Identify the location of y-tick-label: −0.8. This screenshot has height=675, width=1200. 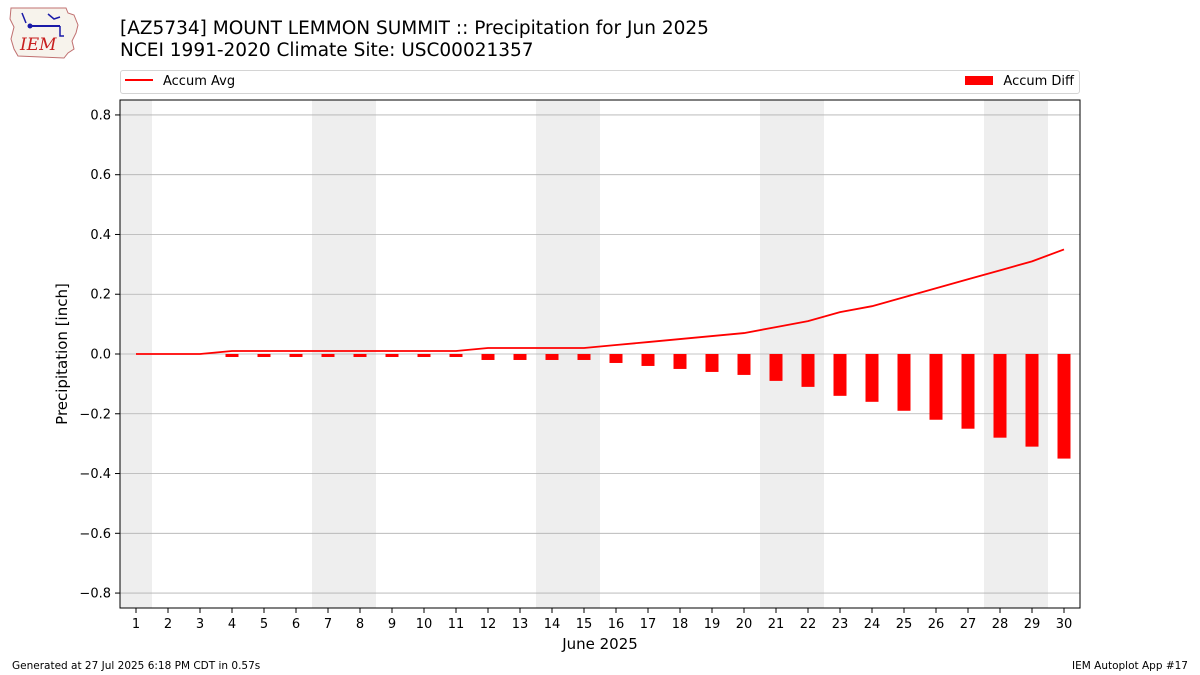
(95, 594).